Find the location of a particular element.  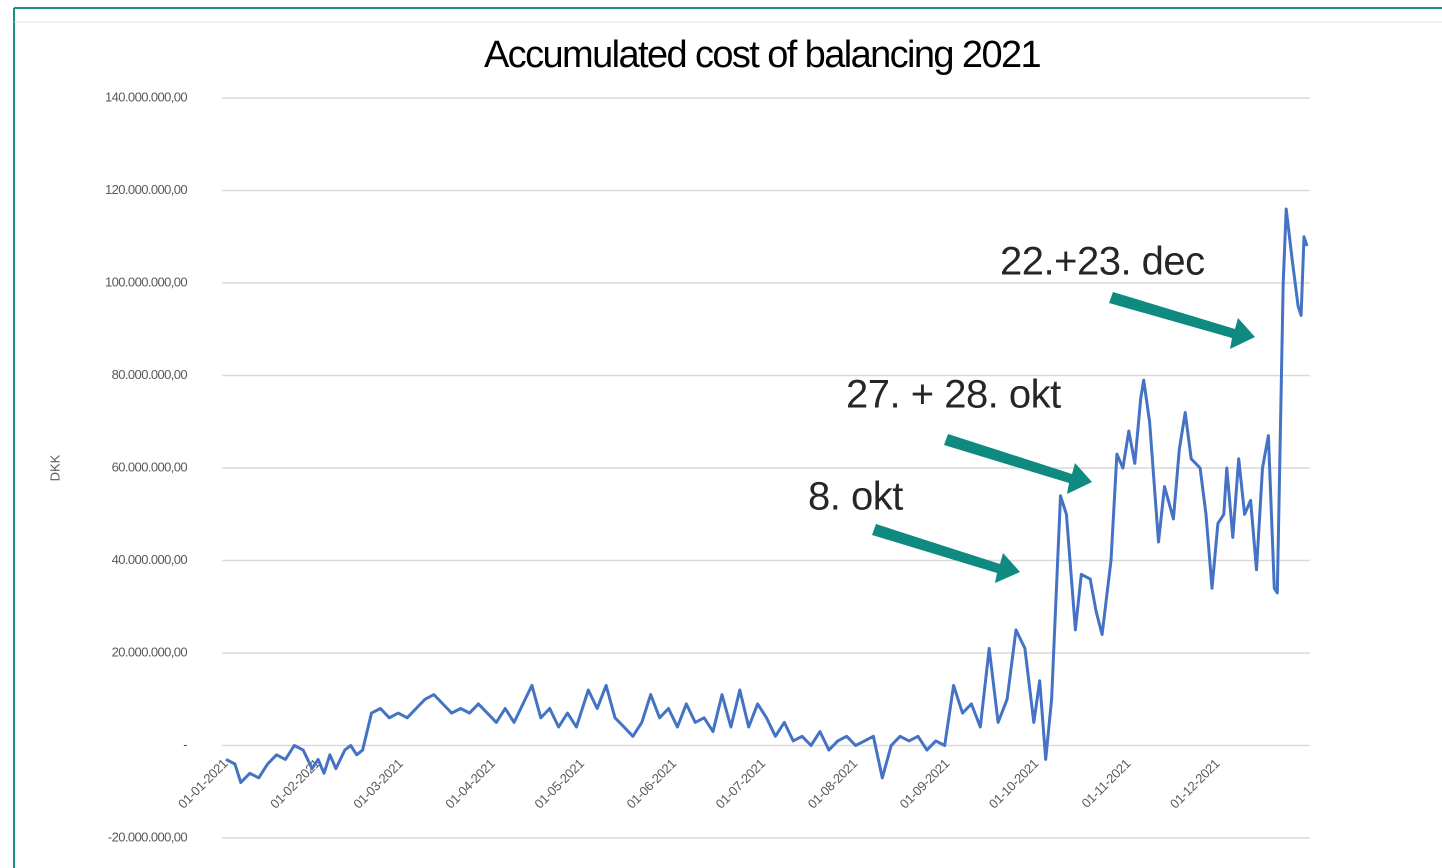

x-tick-label: 01-12-2021 is located at coordinates (1195, 784).